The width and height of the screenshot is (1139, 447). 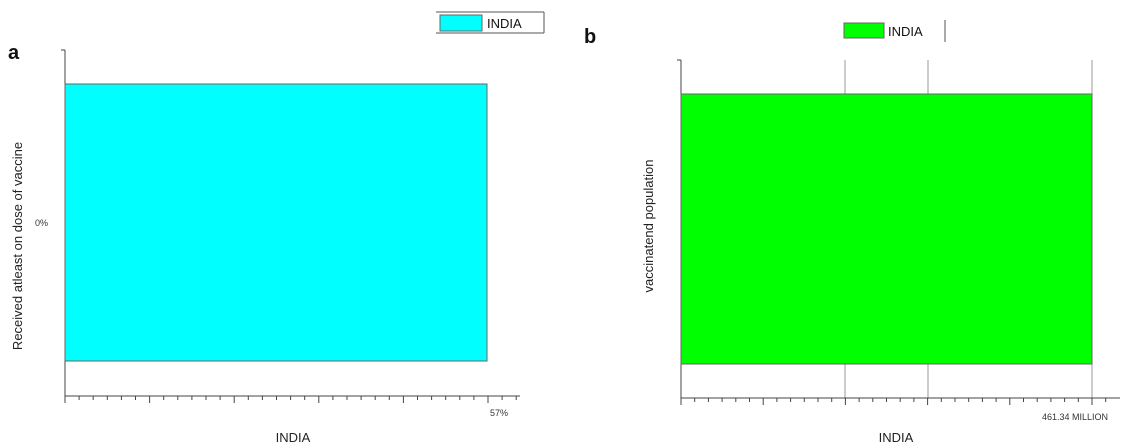 What do you see at coordinates (893, 401) in the screenshot?
I see `panel-b-x-ticks` at bounding box center [893, 401].